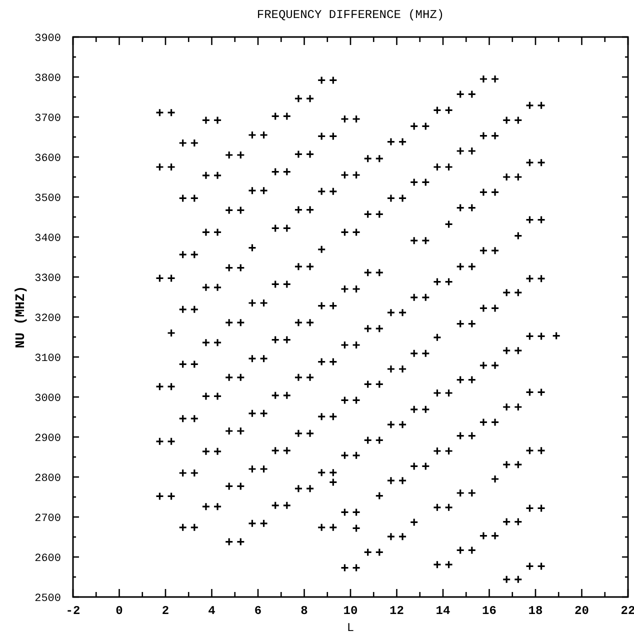 Image resolution: width=634 pixels, height=635 pixels. I want to click on y-tick-label: 3500, so click(47, 198).